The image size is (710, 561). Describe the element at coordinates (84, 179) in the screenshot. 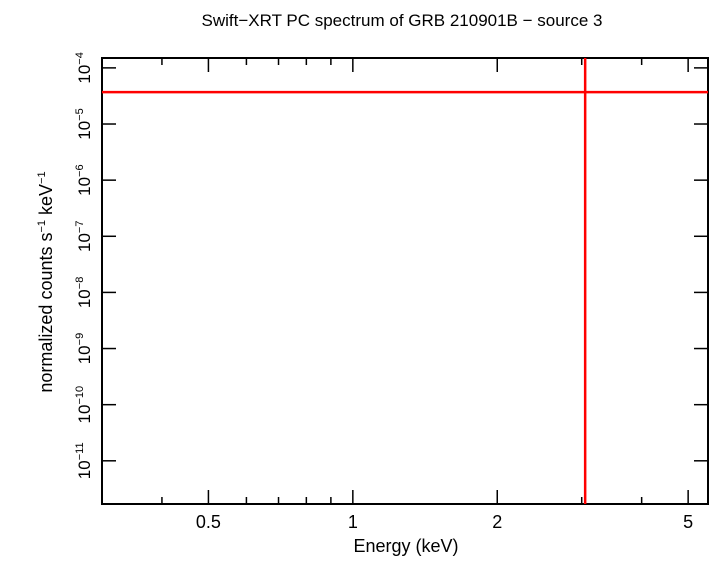

I see `y-tick-label: 10−6` at that location.